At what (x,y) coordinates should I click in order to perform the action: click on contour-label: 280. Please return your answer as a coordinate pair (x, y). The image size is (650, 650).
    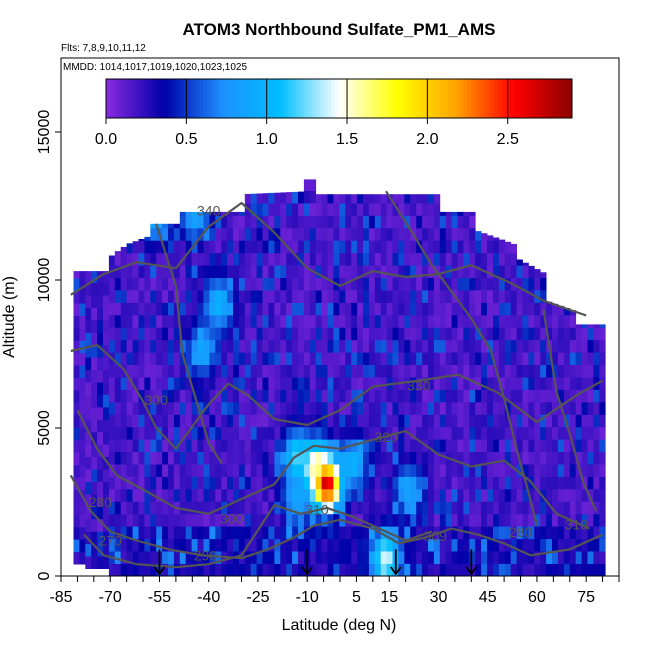
    Looking at the image, I should click on (101, 502).